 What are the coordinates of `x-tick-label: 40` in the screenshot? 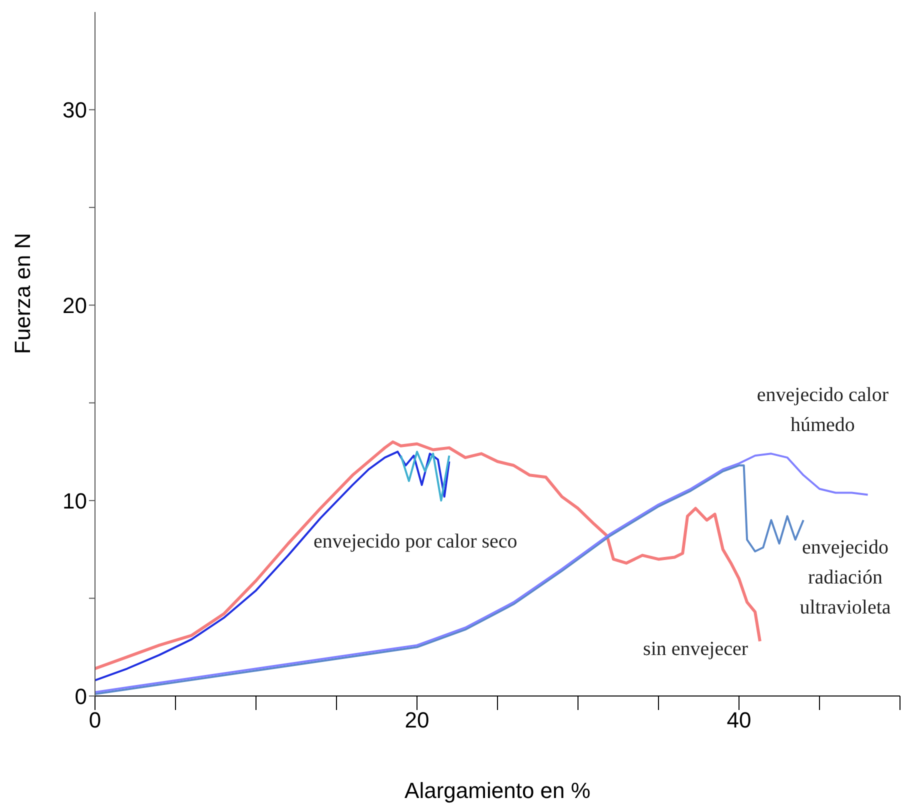 It's located at (739, 720).